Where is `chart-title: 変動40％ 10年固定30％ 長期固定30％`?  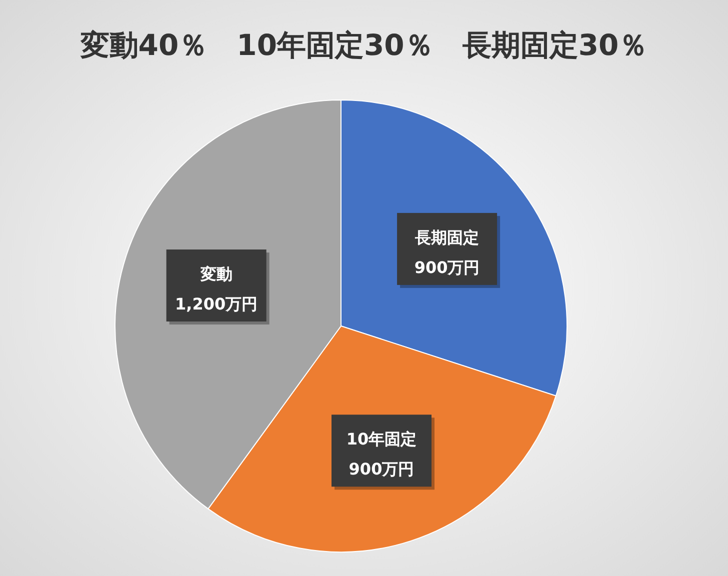 chart-title: 変動40％ 10年固定30％ 長期固定30％ is located at coordinates (363, 45).